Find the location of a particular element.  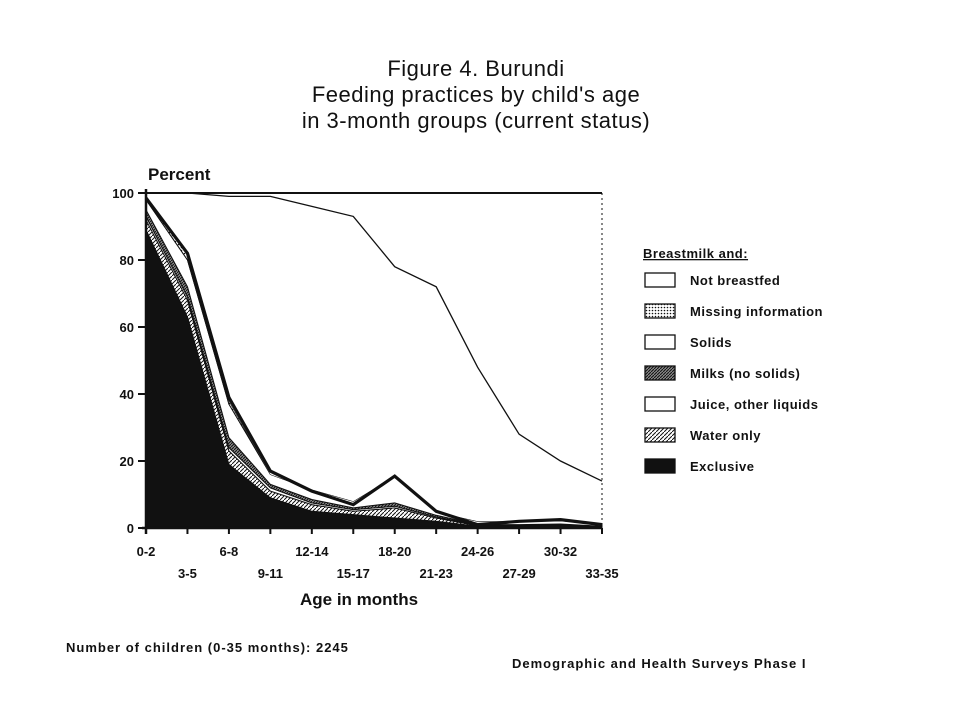

x-tick-label: 3-5 is located at coordinates (187, 573).